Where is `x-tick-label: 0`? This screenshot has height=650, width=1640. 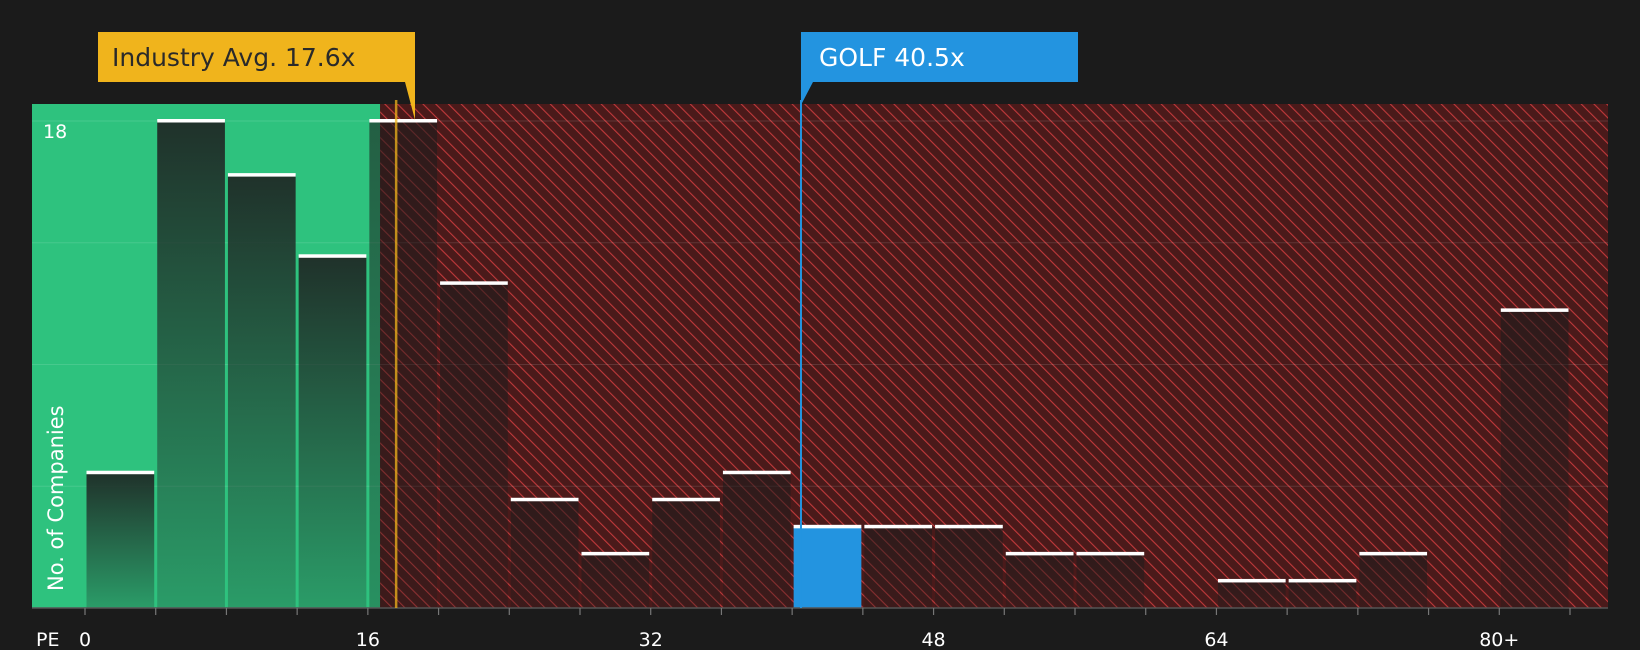 x-tick-label: 0 is located at coordinates (85, 639).